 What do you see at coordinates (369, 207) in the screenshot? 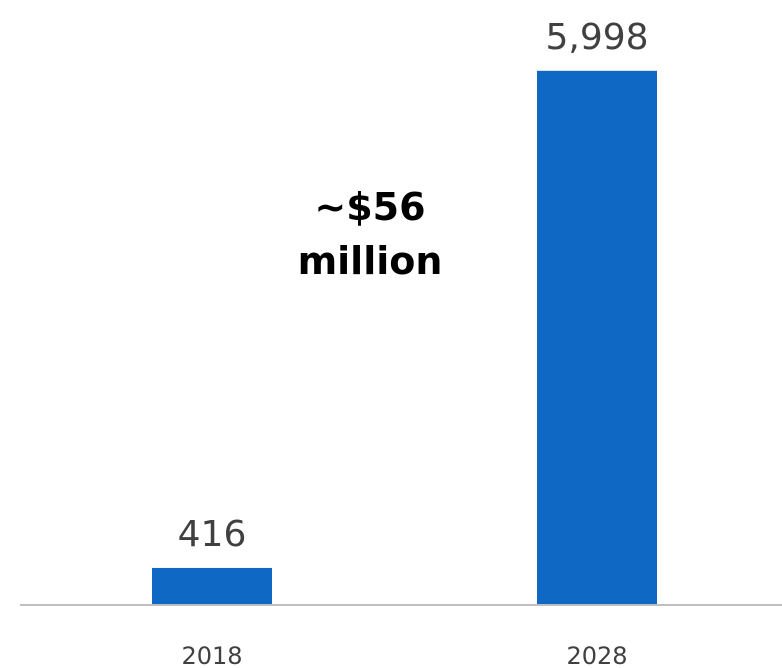
I see `annotation-line-1: ~$56` at bounding box center [369, 207].